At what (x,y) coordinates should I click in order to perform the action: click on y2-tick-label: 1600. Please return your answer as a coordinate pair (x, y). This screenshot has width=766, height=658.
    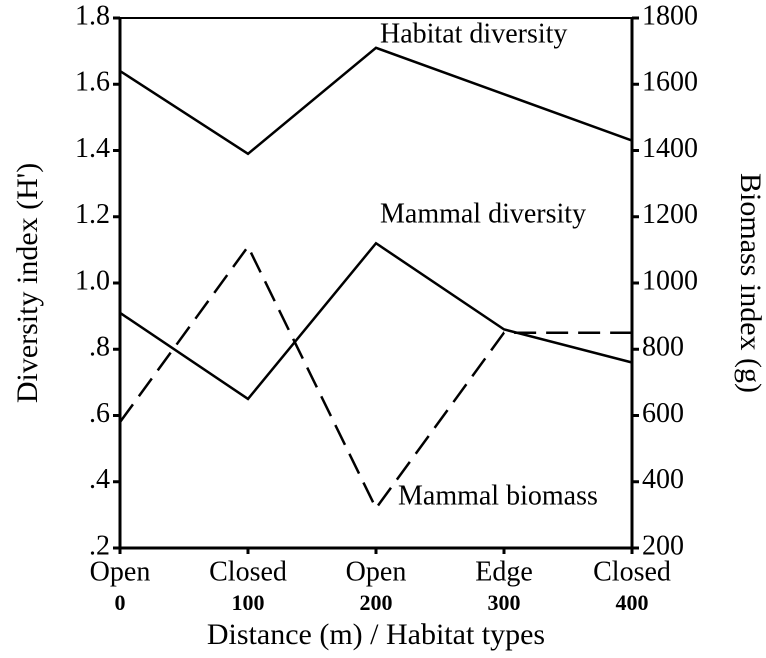
    Looking at the image, I should click on (670, 82).